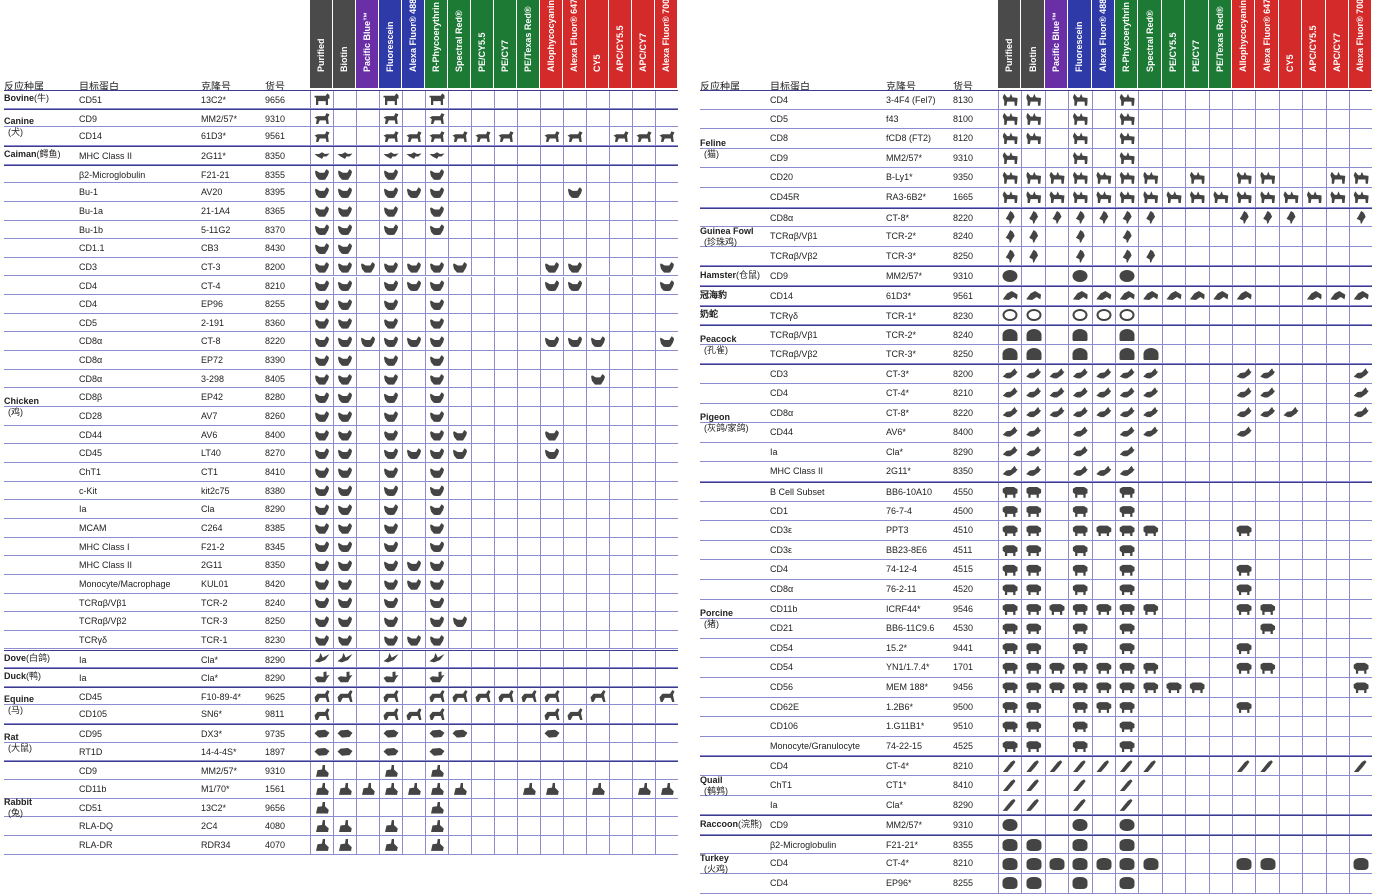 The width and height of the screenshot is (1374, 894). What do you see at coordinates (901, 353) in the screenshot?
I see `clone-number: TCR-3*` at bounding box center [901, 353].